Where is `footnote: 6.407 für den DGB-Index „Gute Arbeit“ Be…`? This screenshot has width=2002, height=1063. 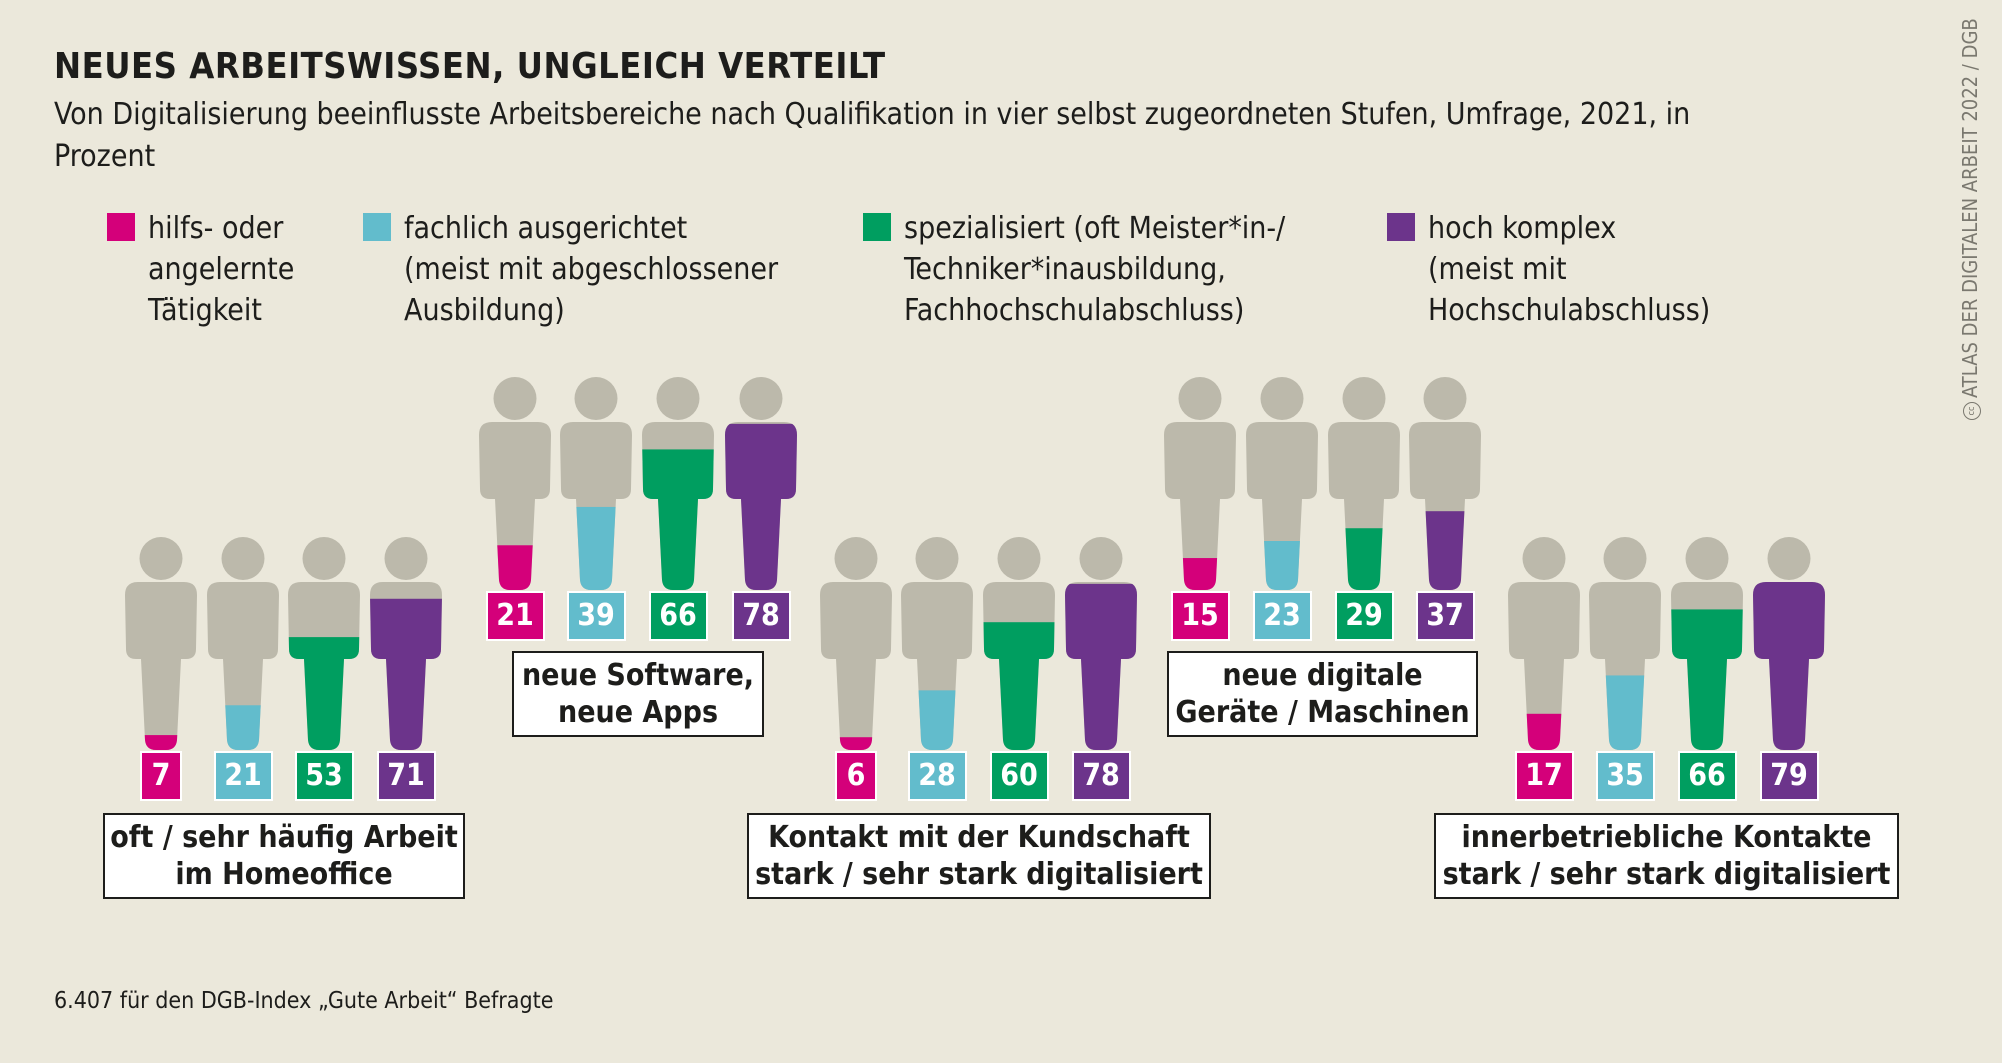
footnote: 6.407 für den DGB-Index „Gute Arbeit“ Be… is located at coordinates (304, 1001).